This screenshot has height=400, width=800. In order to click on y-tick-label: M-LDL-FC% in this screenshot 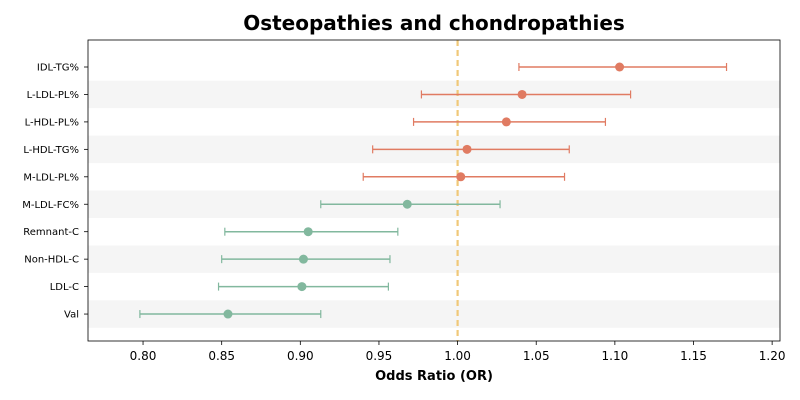, I will do `click(50, 205)`.